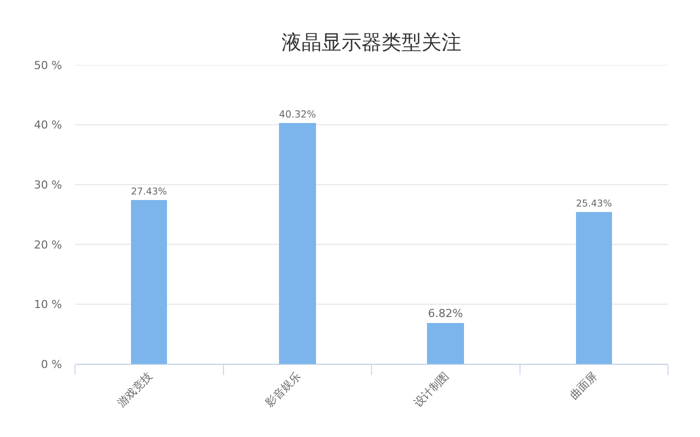  I want to click on x-tick-label: 曲面屏, so click(583, 386).